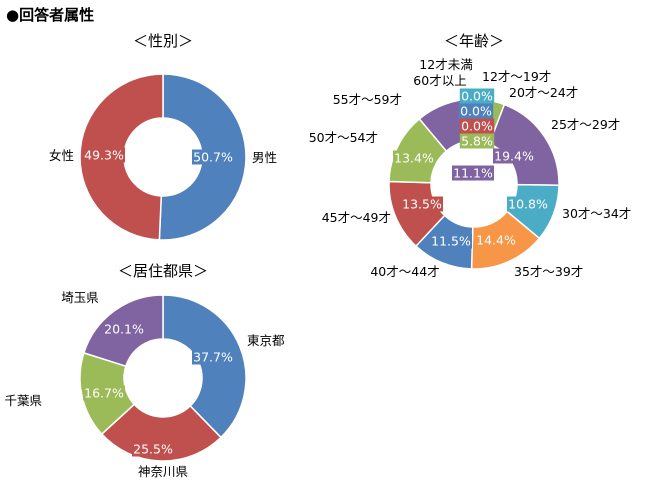  I want to click on residence-category-label-4: 埼玉県, so click(80, 297).